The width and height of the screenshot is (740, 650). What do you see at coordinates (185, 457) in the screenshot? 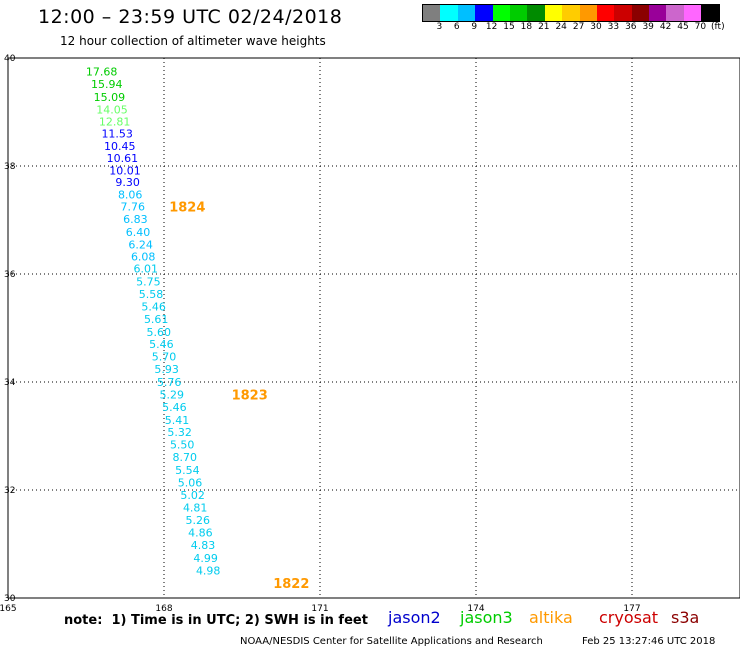
I see `wave-height-value: 8.70` at bounding box center [185, 457].